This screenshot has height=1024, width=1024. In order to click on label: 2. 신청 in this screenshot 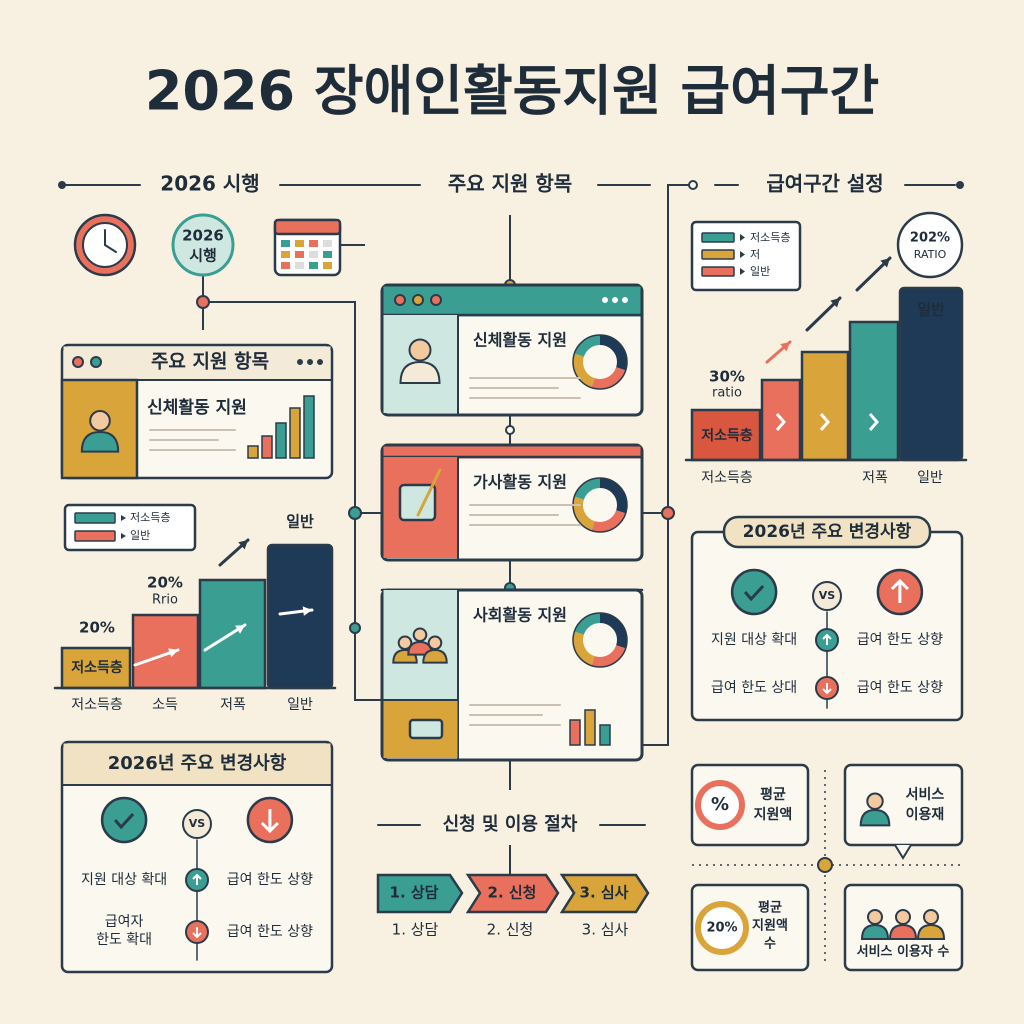, I will do `click(512, 893)`.